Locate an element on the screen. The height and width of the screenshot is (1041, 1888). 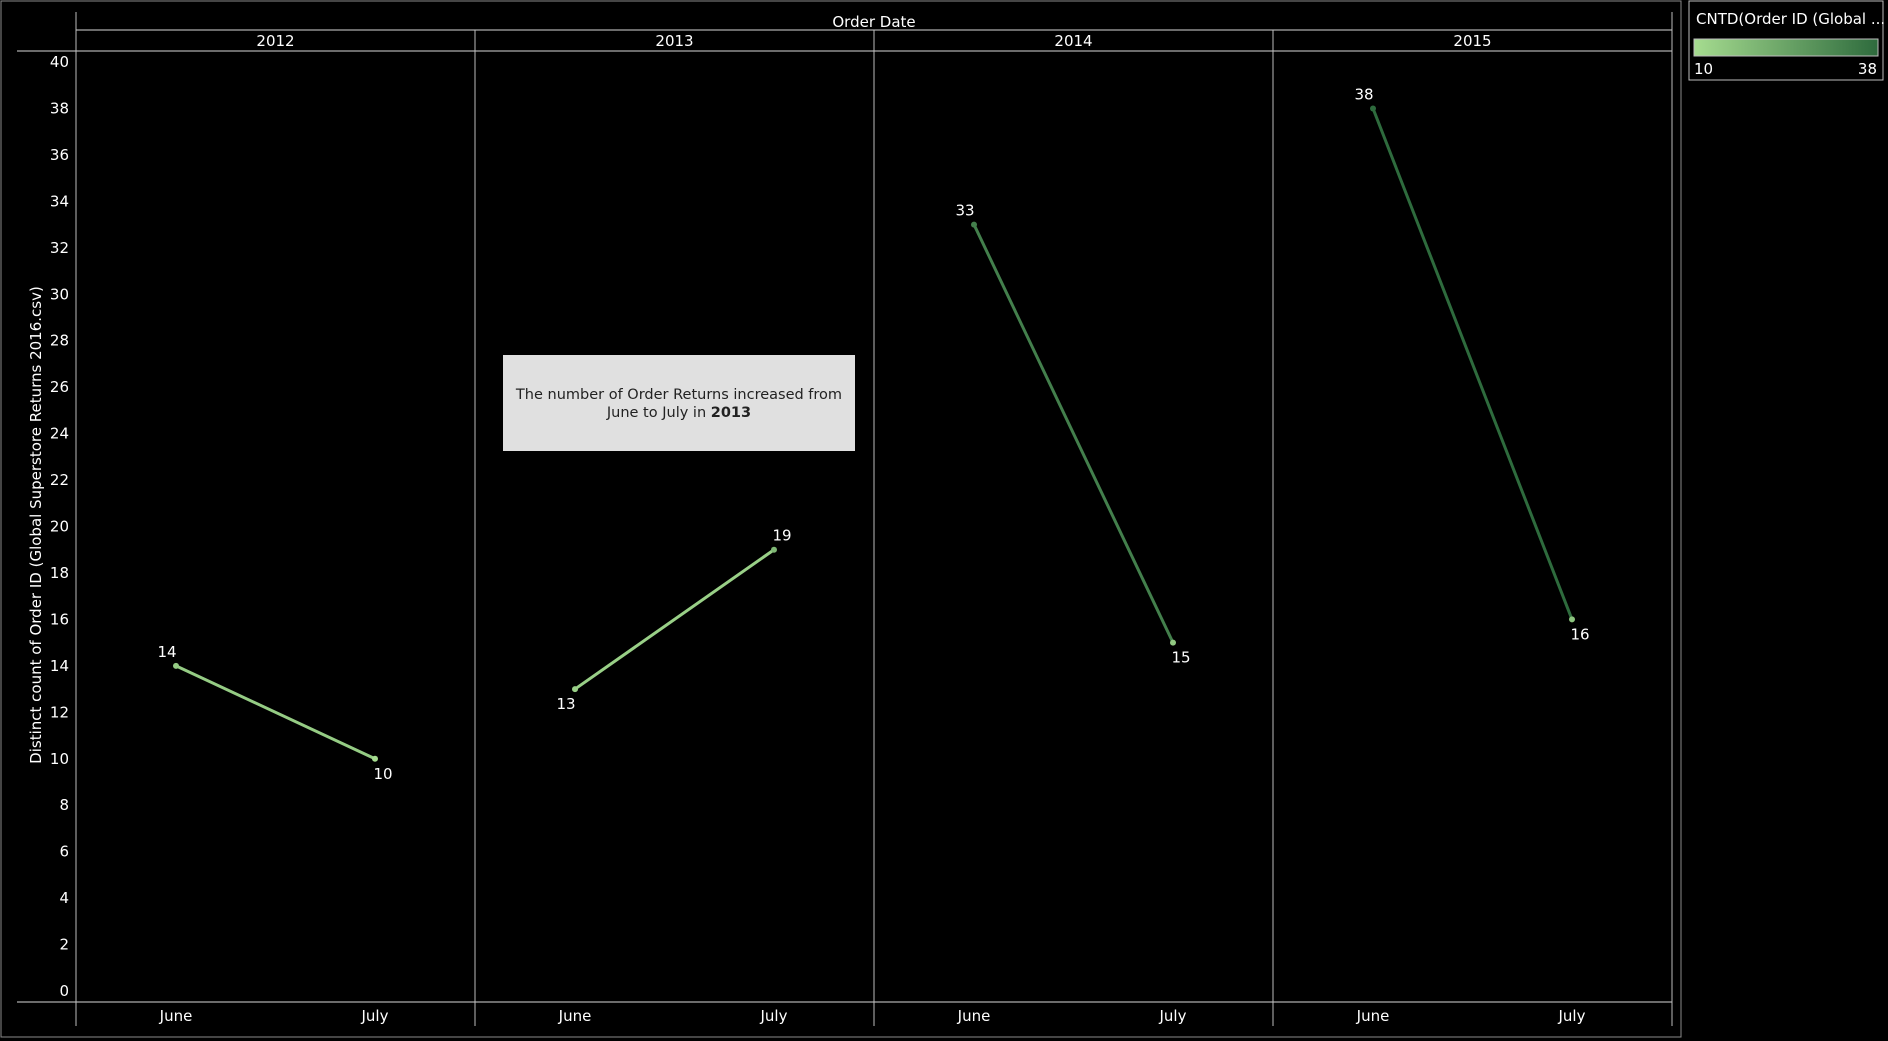
year-header-label: 2015 is located at coordinates (1472, 41).